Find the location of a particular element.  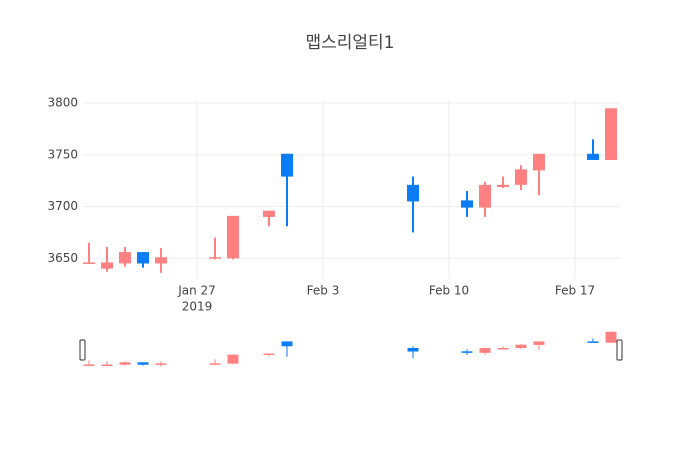

y-tick-label: 3700 is located at coordinates (62, 206).